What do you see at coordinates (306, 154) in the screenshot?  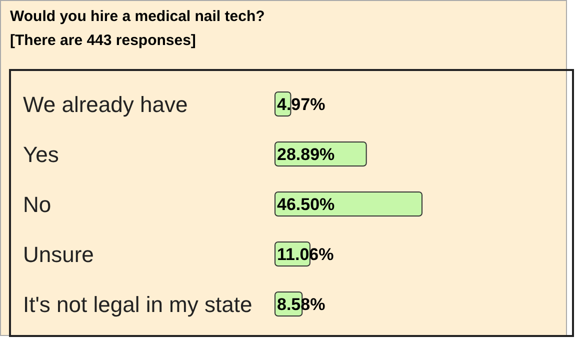 I see `data-label: 28.89%` at bounding box center [306, 154].